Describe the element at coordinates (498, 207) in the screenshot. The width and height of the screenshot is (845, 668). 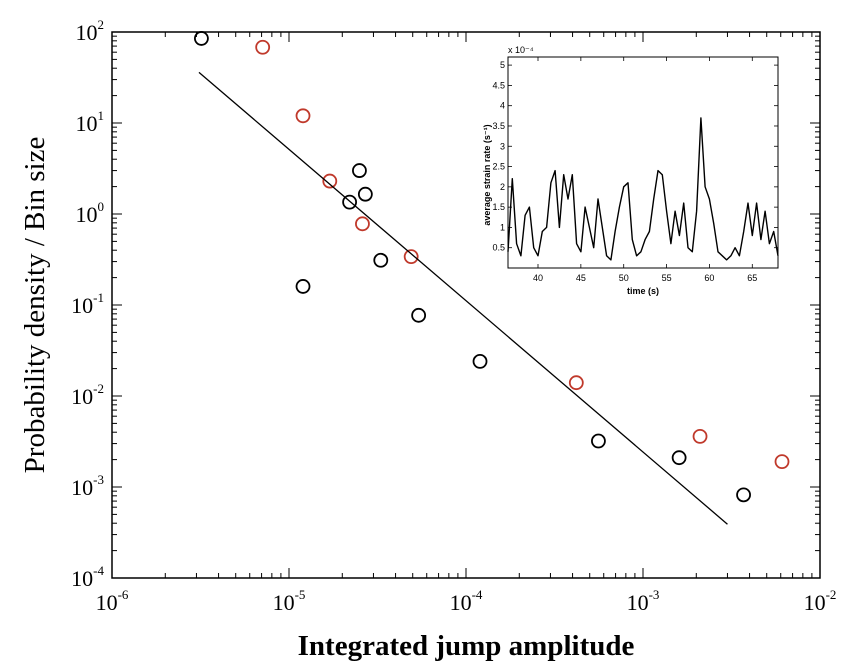
I see `inset-y-tick-label: 1.5` at that location.